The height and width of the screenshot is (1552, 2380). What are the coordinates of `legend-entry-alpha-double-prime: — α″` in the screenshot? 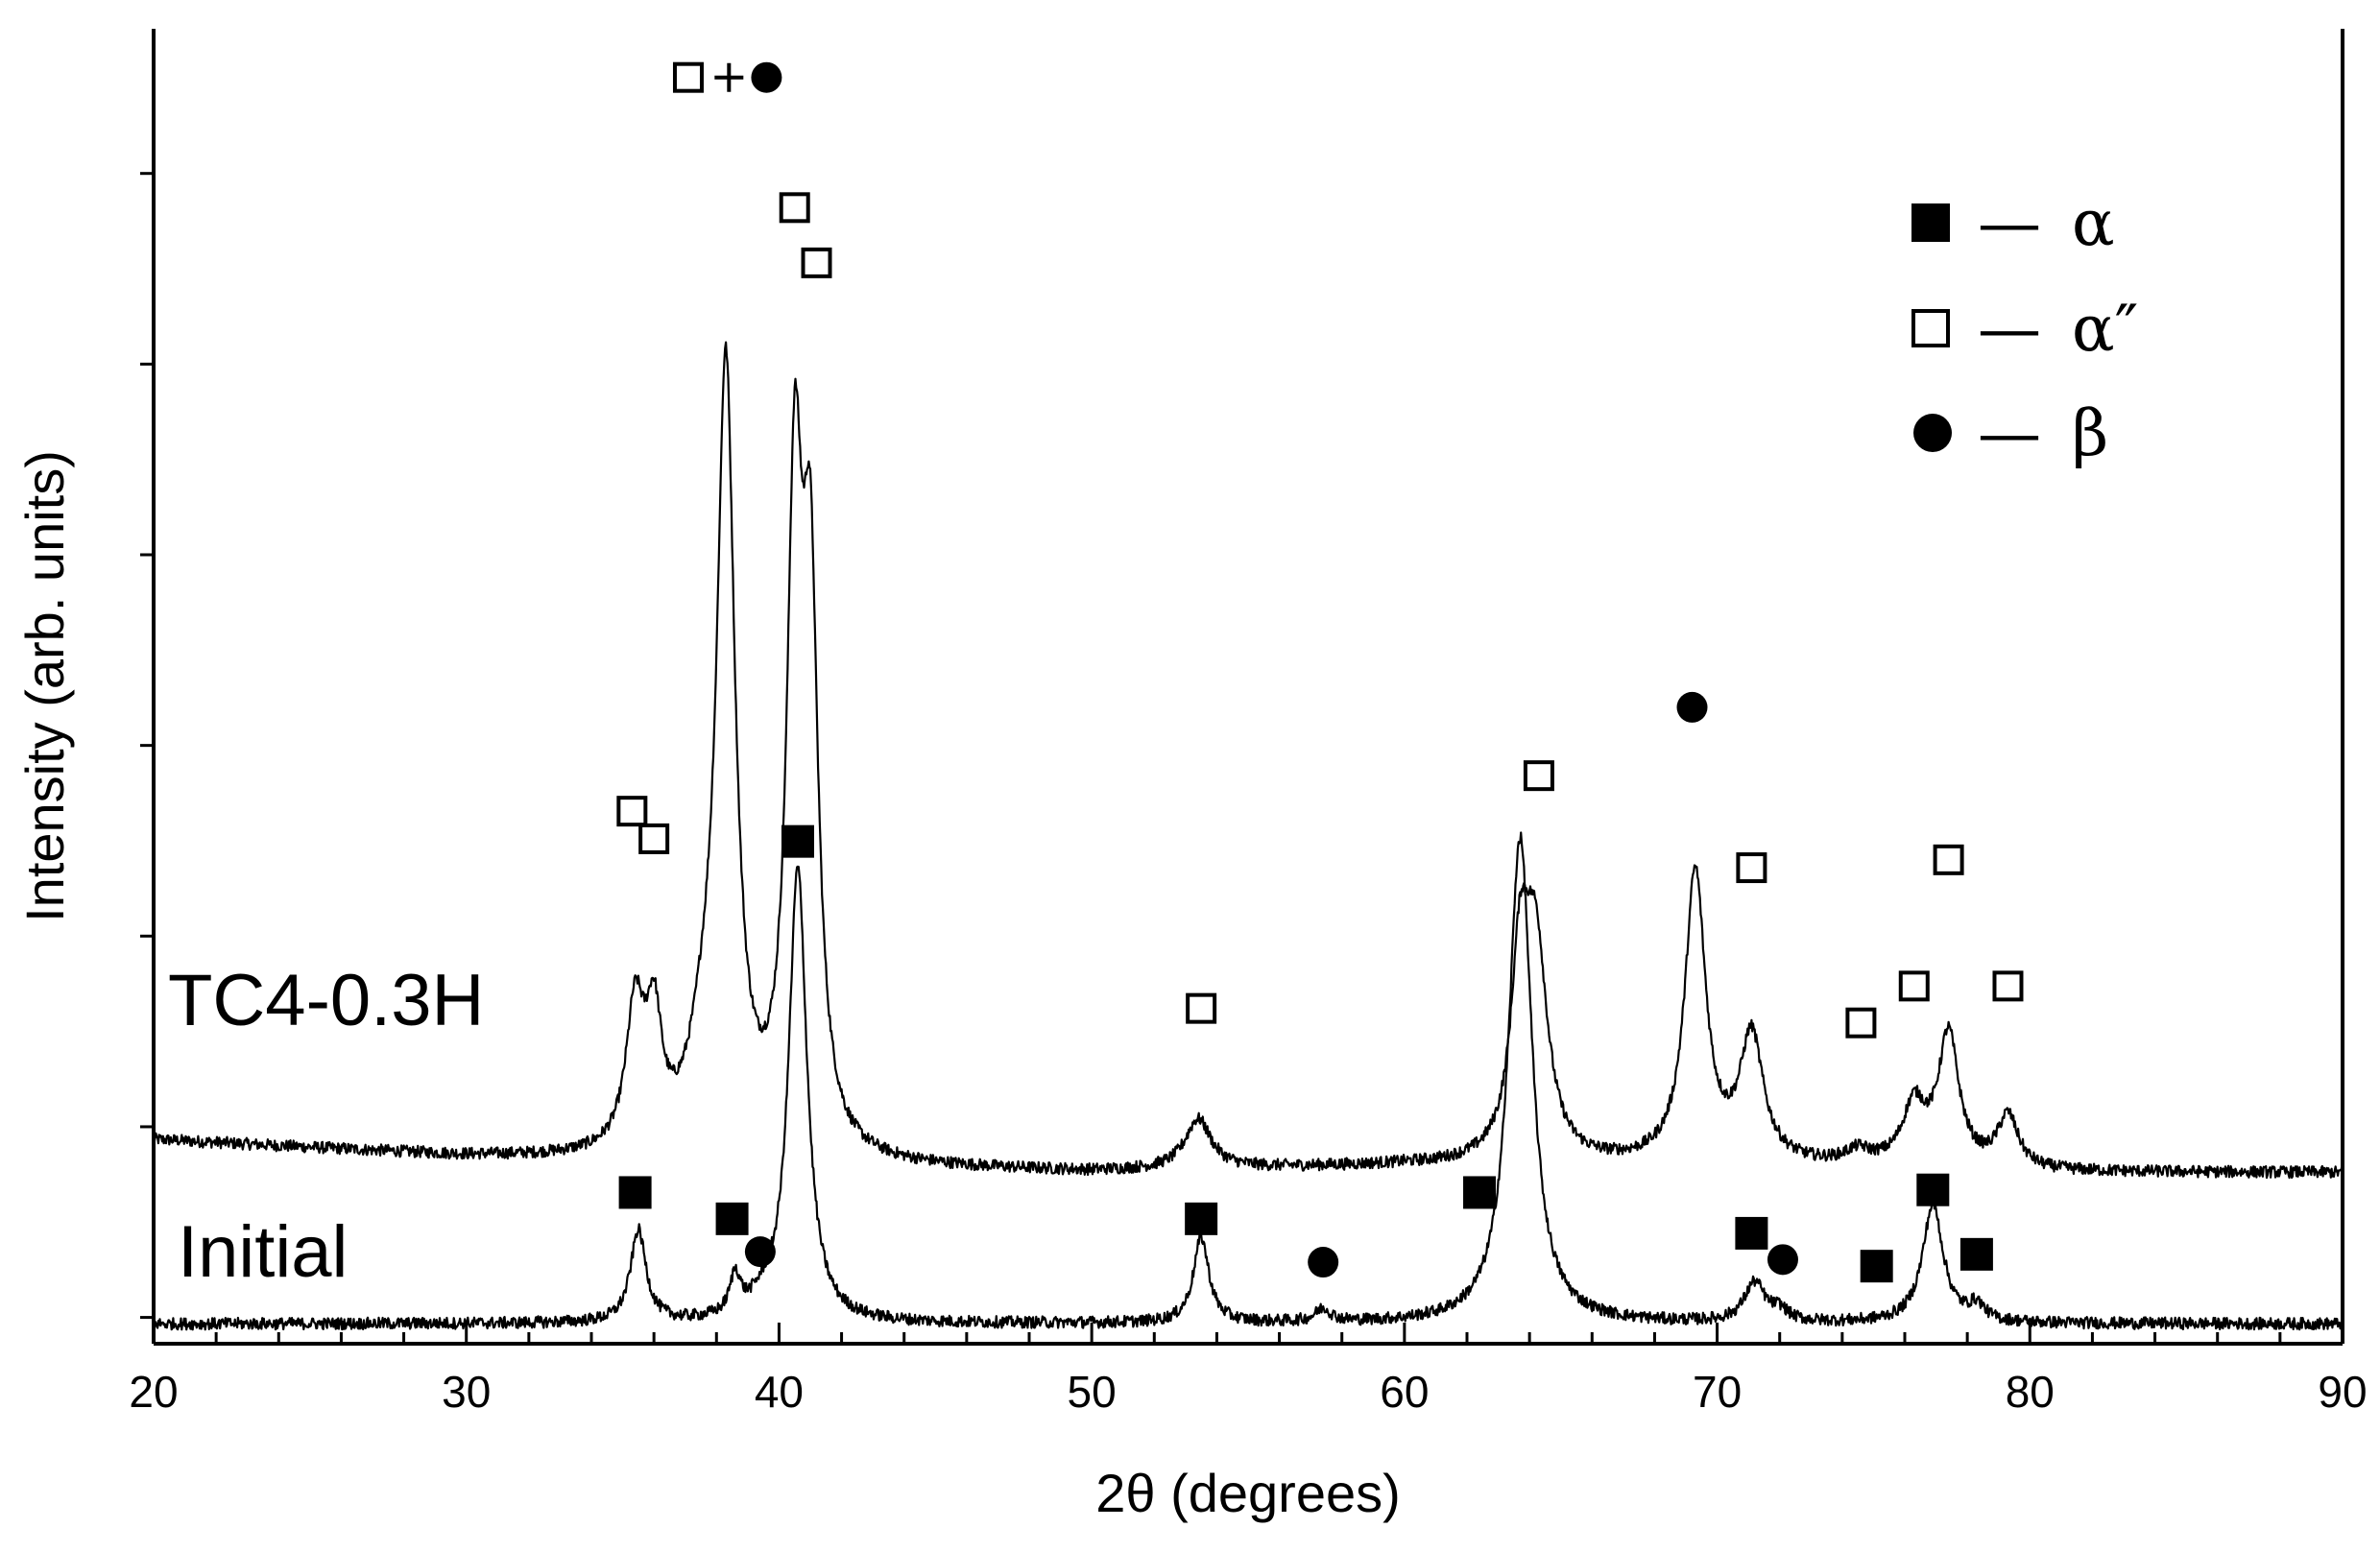 It's located at (2024, 329).